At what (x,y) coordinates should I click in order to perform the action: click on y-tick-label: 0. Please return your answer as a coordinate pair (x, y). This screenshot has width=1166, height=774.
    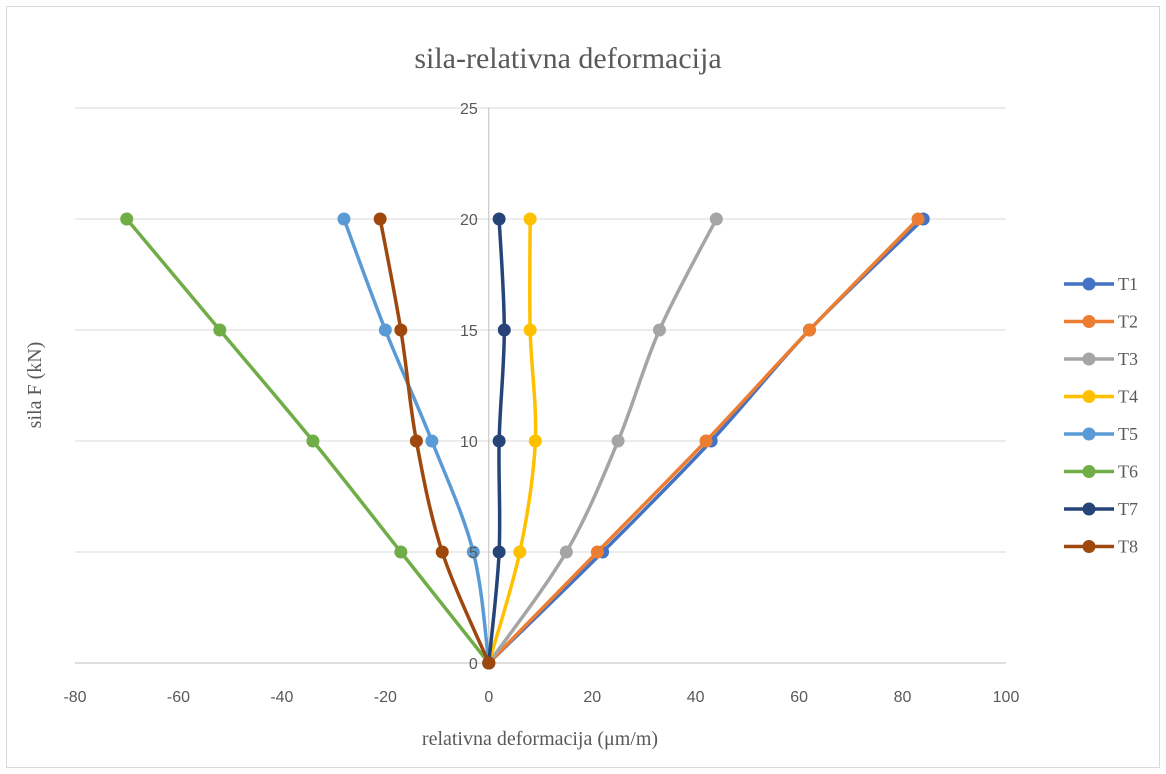
    Looking at the image, I should click on (473, 664).